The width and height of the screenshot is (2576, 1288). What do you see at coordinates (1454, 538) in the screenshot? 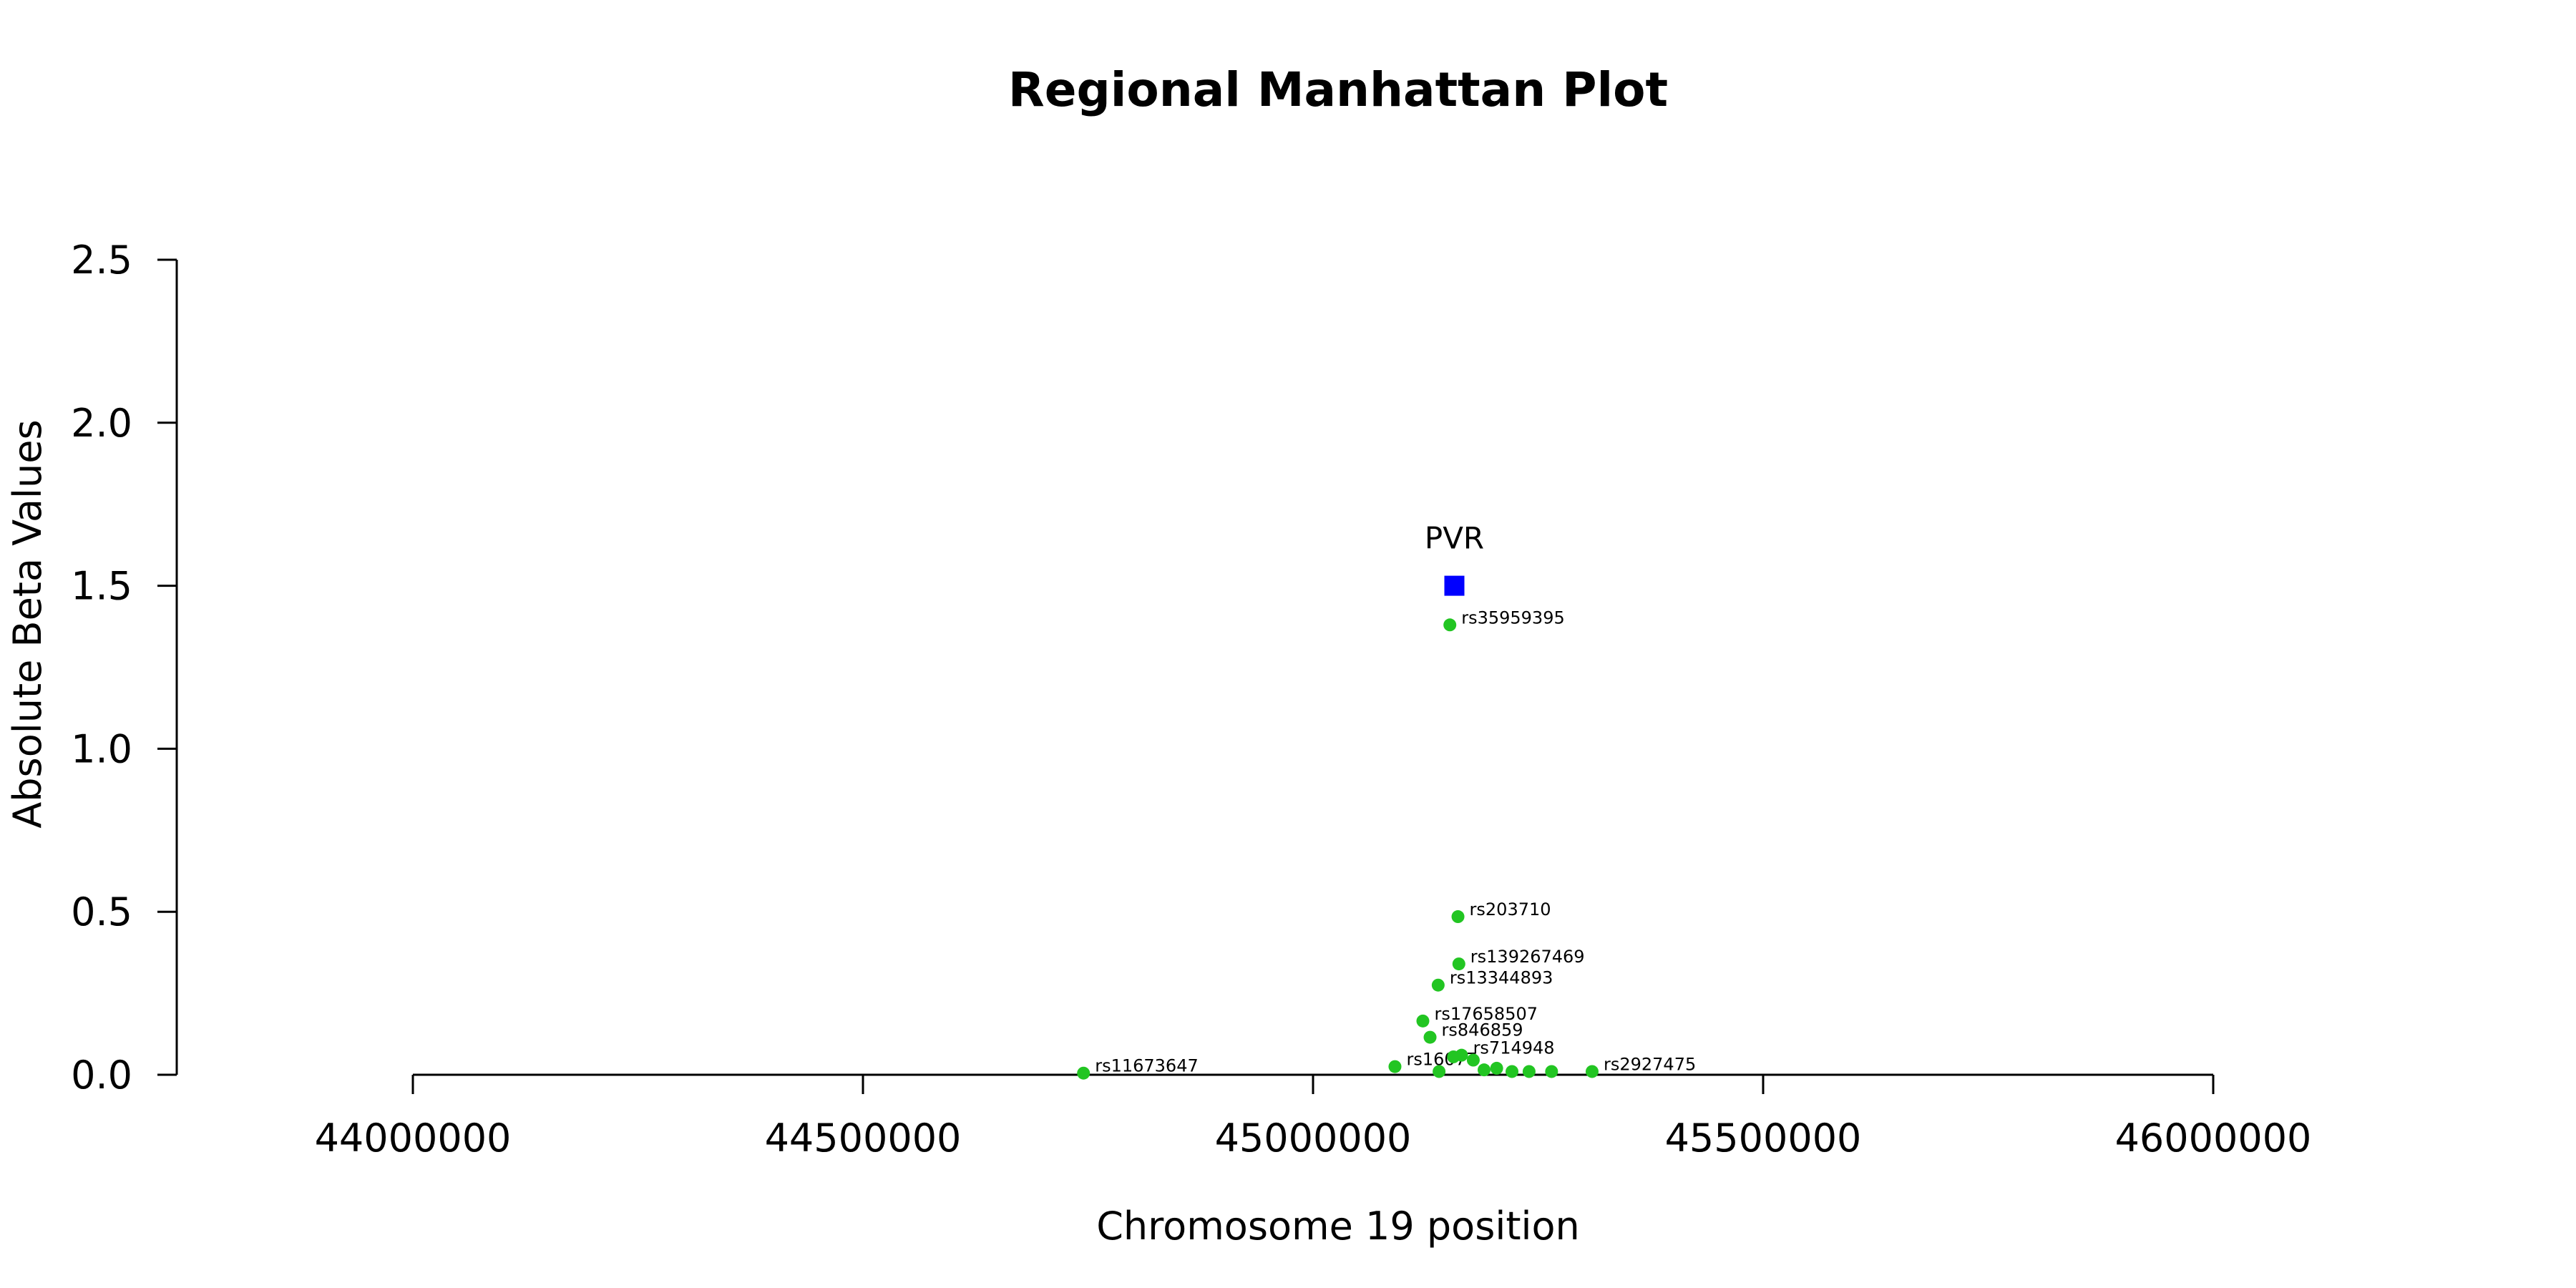
I see `gene-label: PVR` at bounding box center [1454, 538].